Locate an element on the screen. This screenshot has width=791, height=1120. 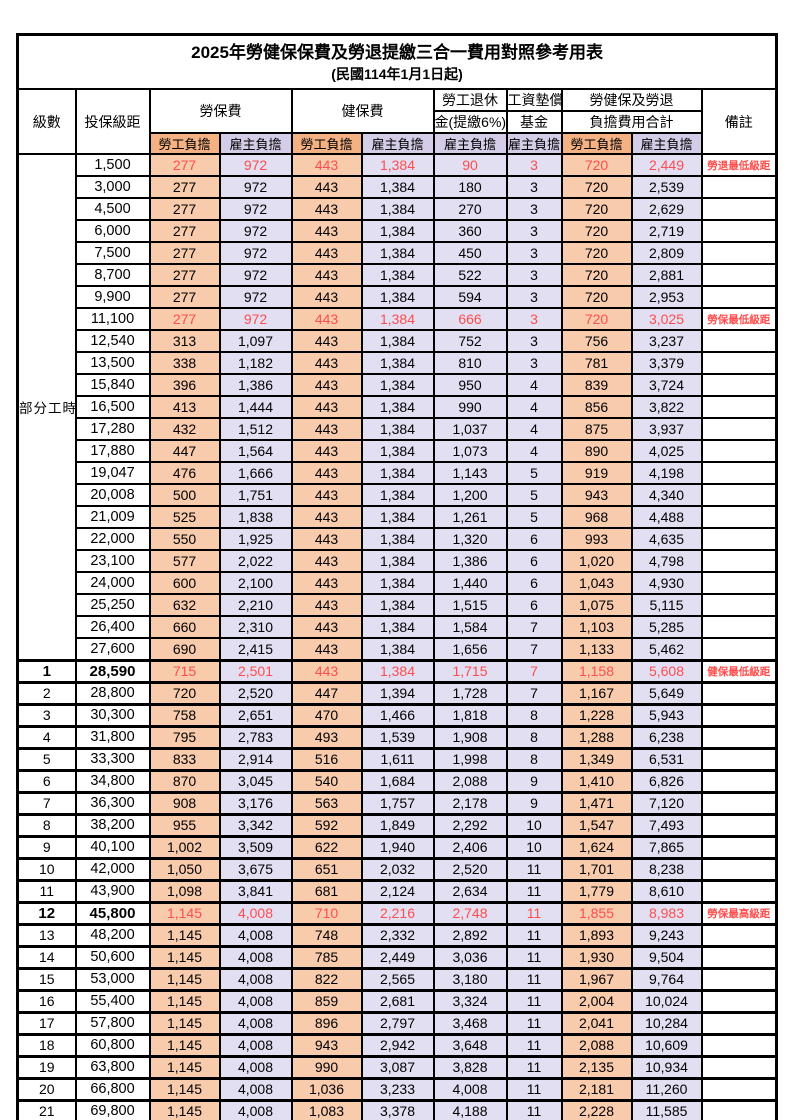
cell-health-ins-employee: 592 is located at coordinates (326, 825).